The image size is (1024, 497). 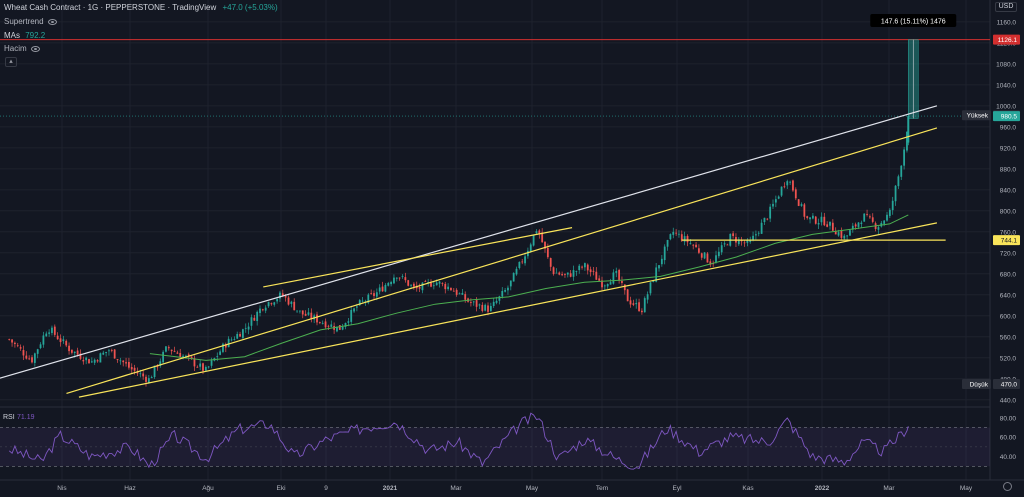 I want to click on rsi-label: RSI, so click(x=9, y=417).